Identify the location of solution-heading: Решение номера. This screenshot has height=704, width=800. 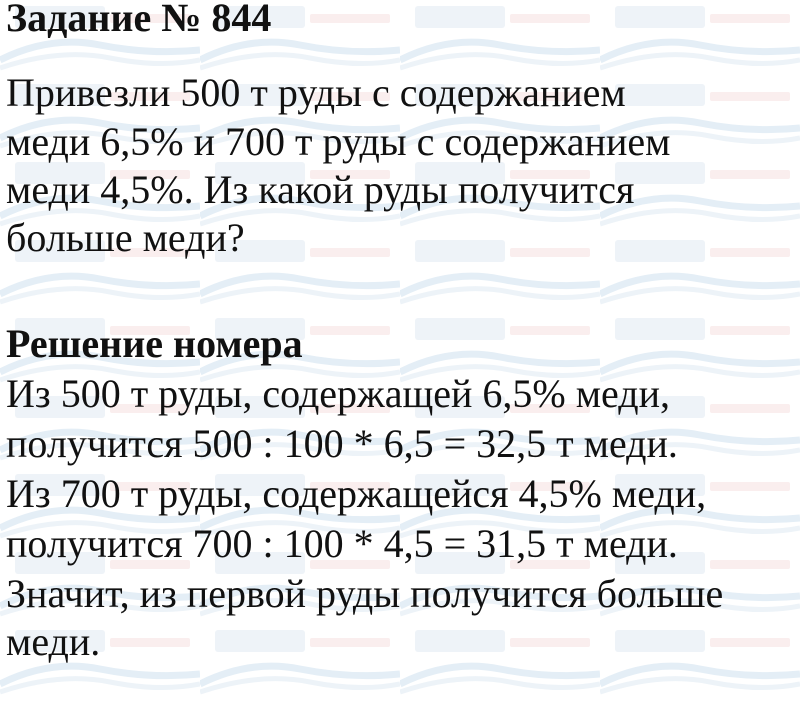
(154, 343).